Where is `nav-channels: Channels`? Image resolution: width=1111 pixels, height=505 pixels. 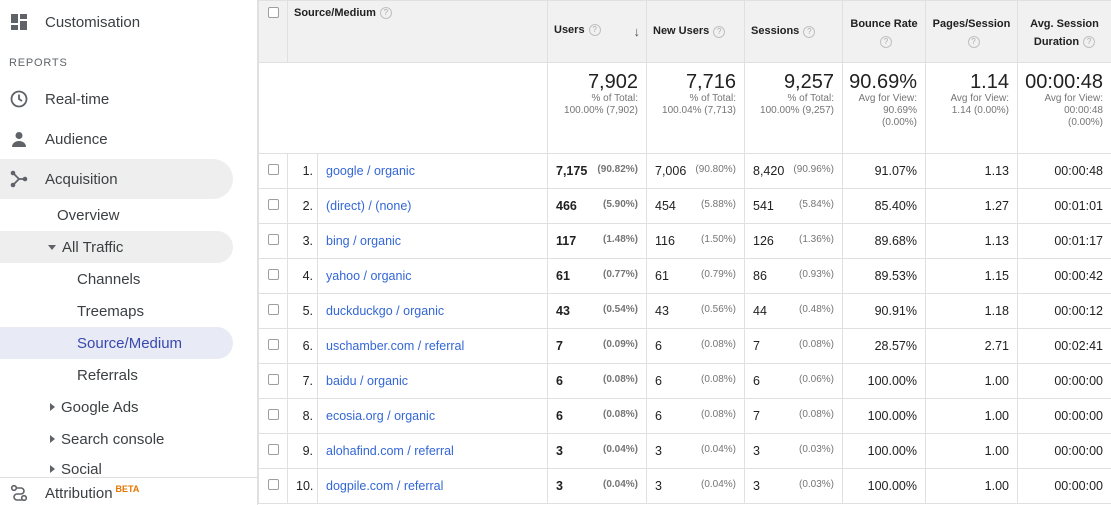 nav-channels: Channels is located at coordinates (108, 279).